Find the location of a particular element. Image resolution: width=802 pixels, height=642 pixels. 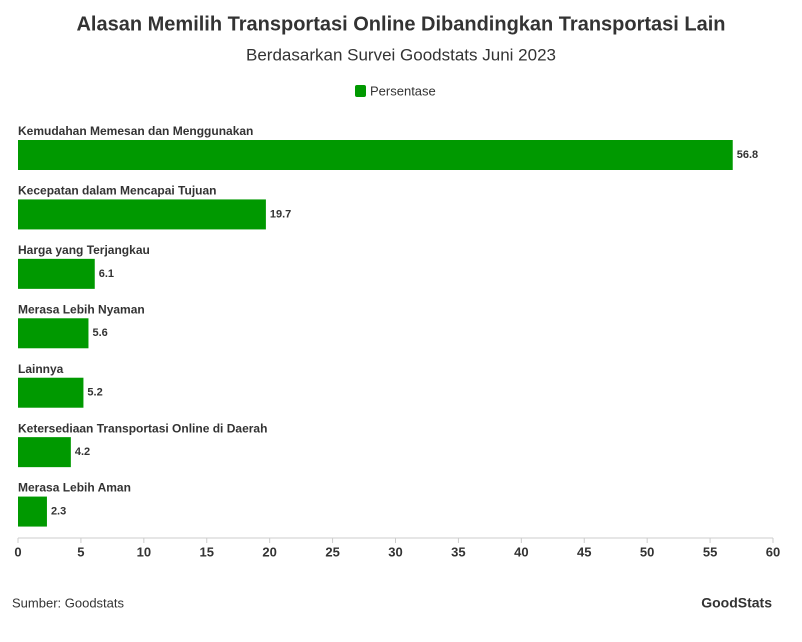

x-tick-label: 10 is located at coordinates (144, 551).